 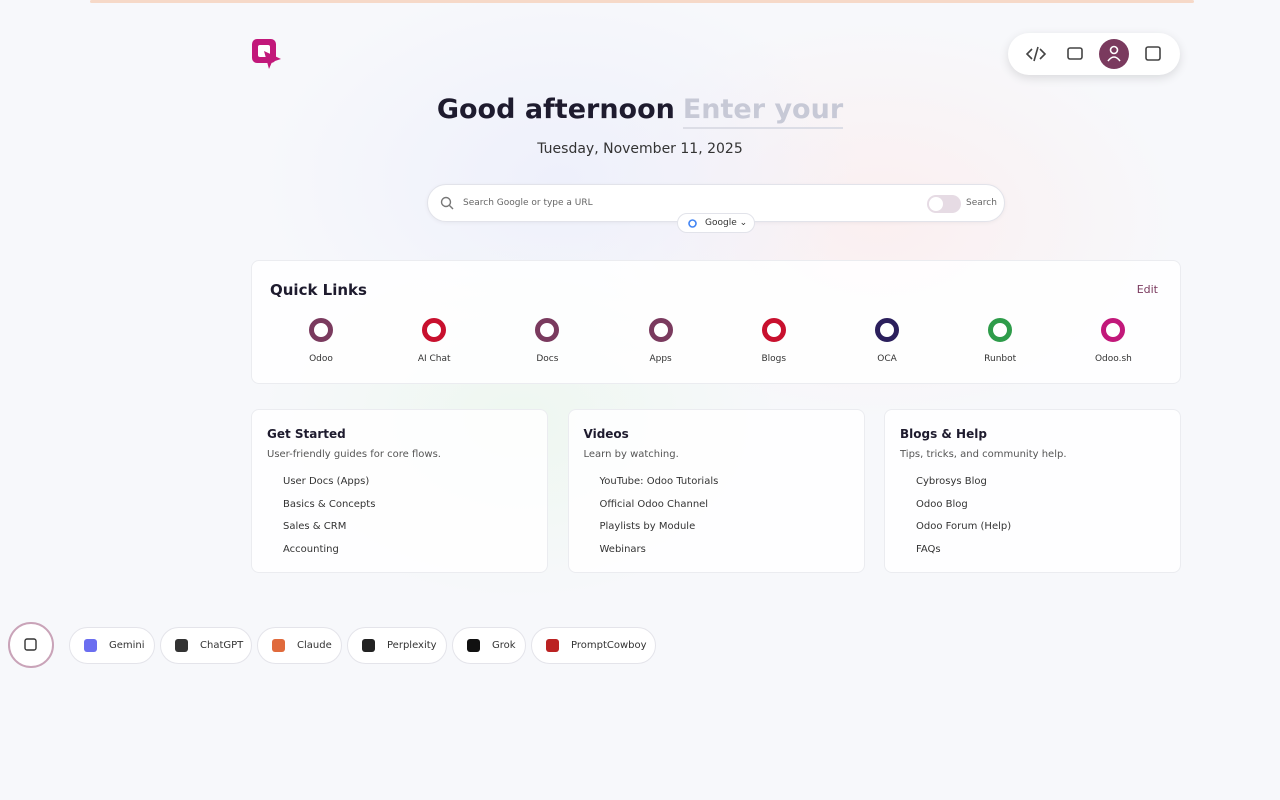 I want to click on date: Tuesday, November 11, 2025, so click(x=640, y=149).